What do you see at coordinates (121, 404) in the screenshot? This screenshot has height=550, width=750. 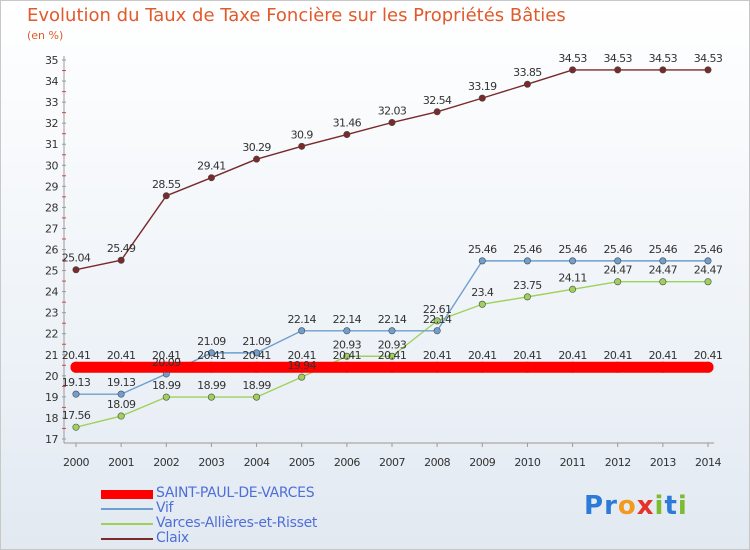 I see `data-label-2: 18.09` at bounding box center [121, 404].